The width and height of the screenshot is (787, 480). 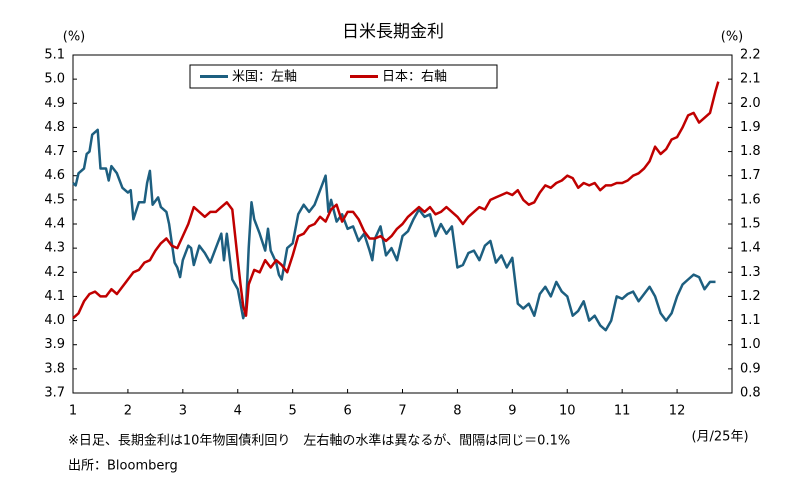 I want to click on legend: 米国：左軸 日本：右軸, so click(x=343, y=76).